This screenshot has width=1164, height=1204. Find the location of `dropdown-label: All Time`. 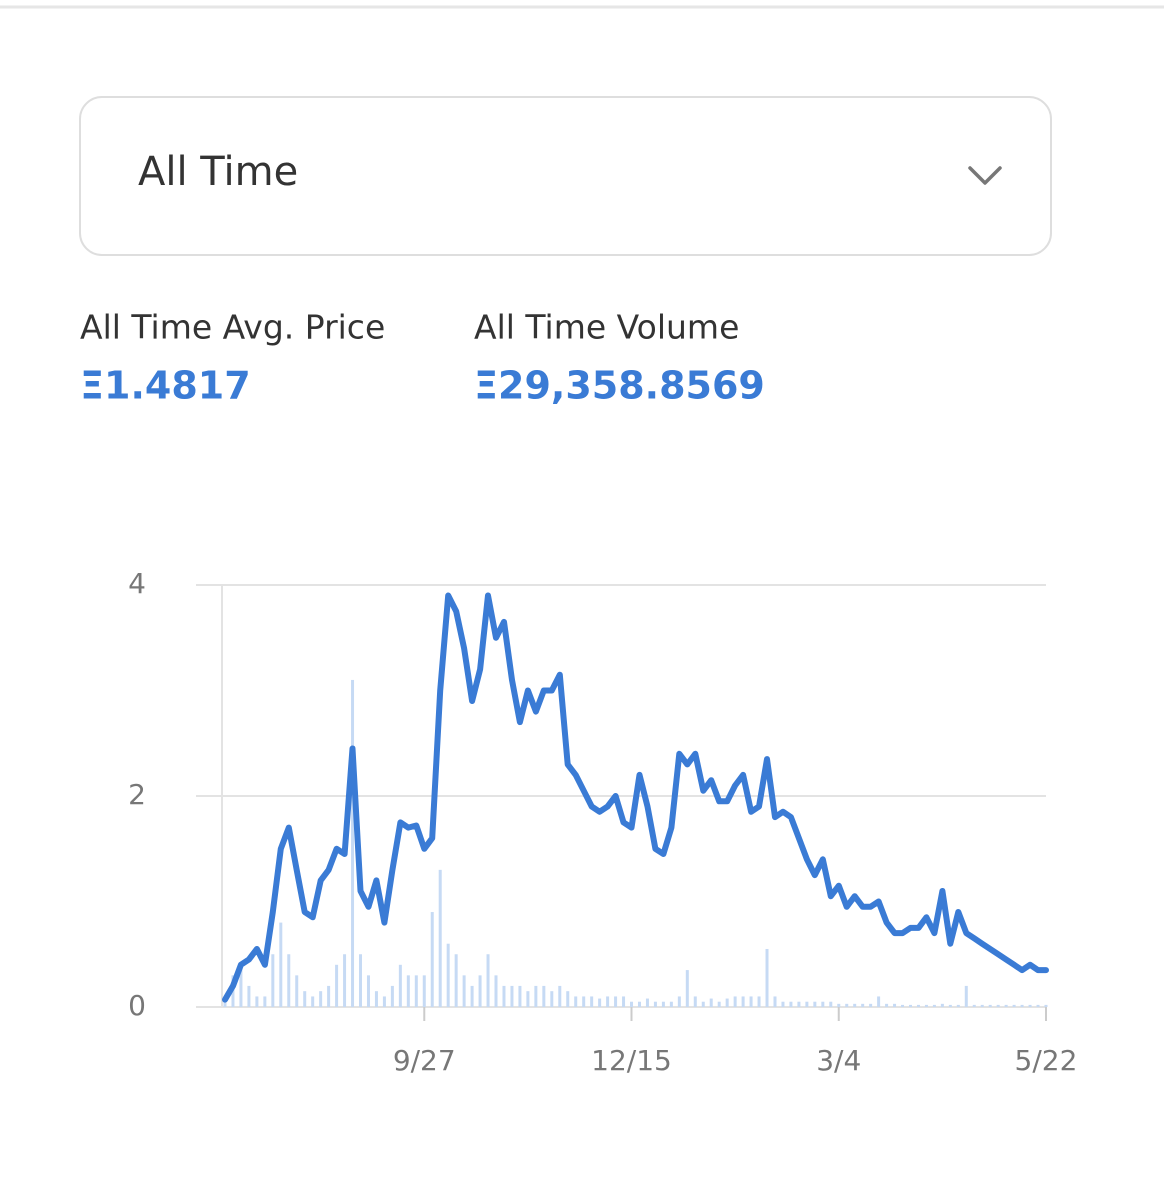

dropdown-label: All Time is located at coordinates (218, 172).